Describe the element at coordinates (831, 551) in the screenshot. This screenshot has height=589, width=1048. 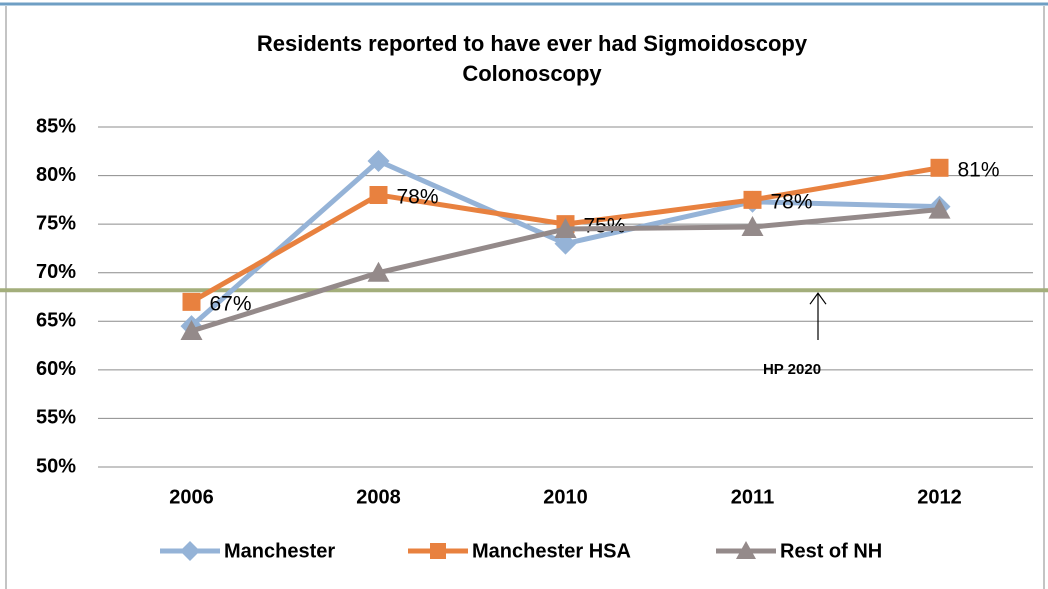
I see `legend-label: Rest of NH` at that location.